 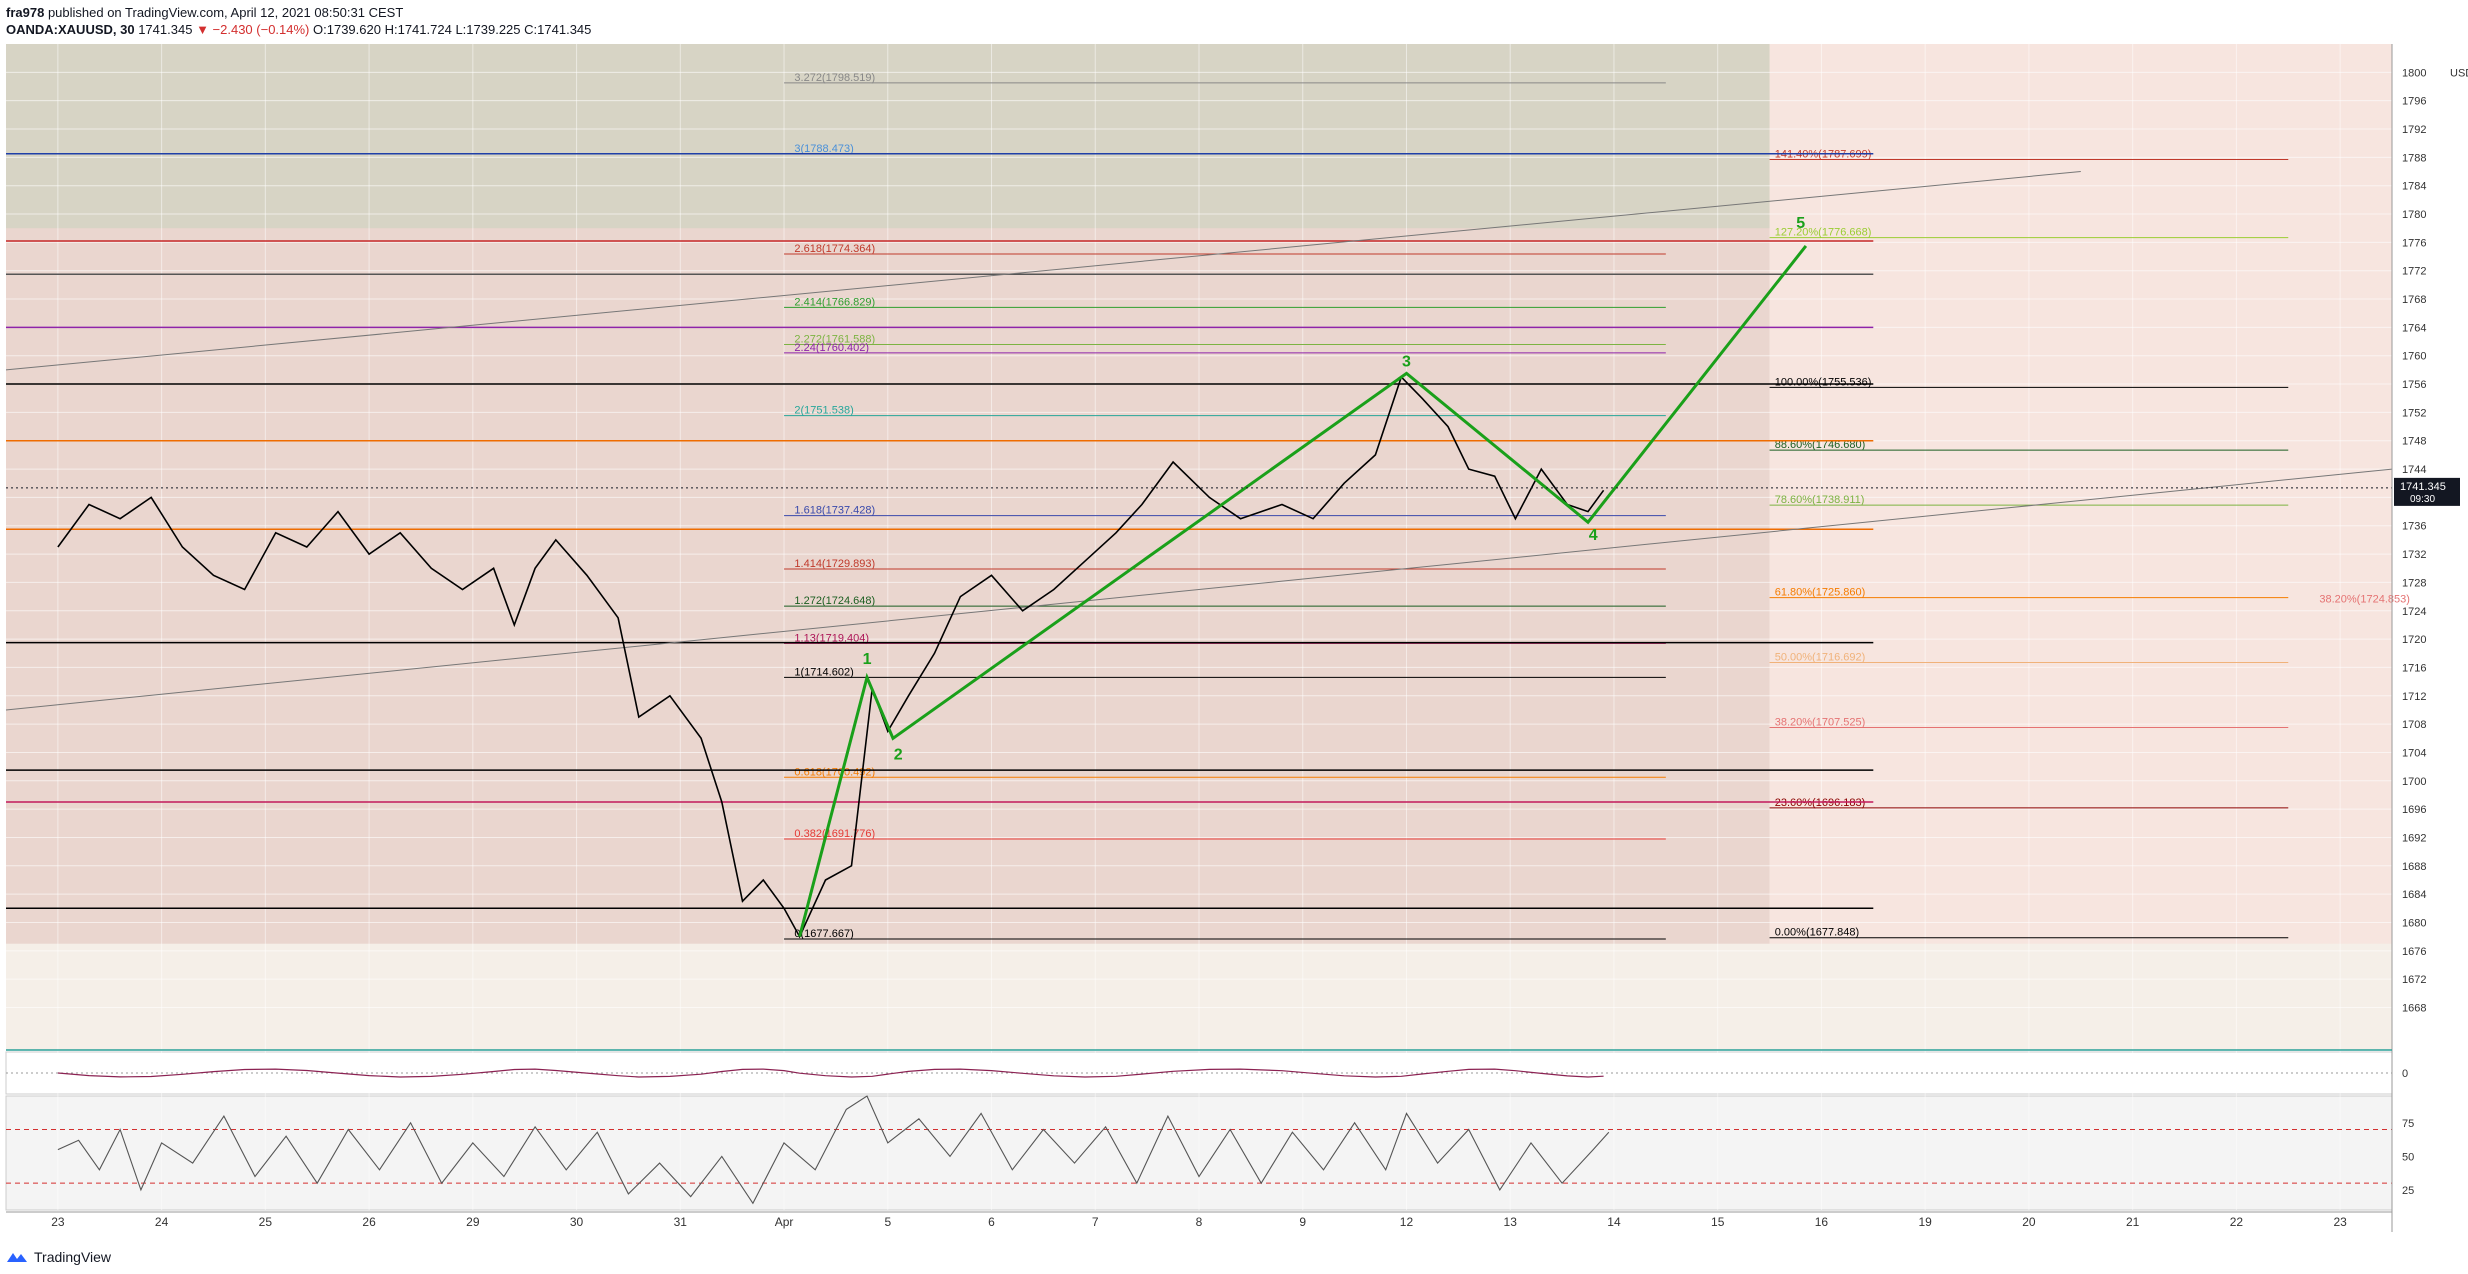 I want to click on x-tick-label: 5, so click(x=887, y=1222).